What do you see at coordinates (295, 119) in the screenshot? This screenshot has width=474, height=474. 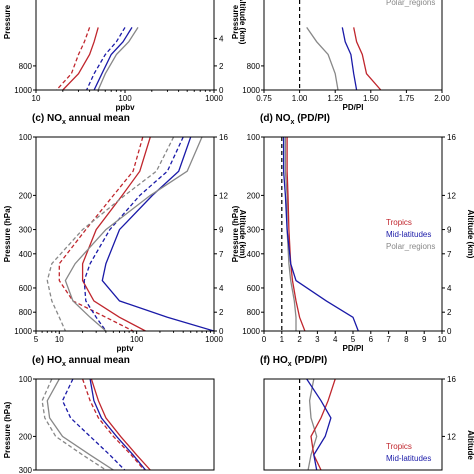 I see `panel-title: (d) NOx (PD/PI)` at bounding box center [295, 119].